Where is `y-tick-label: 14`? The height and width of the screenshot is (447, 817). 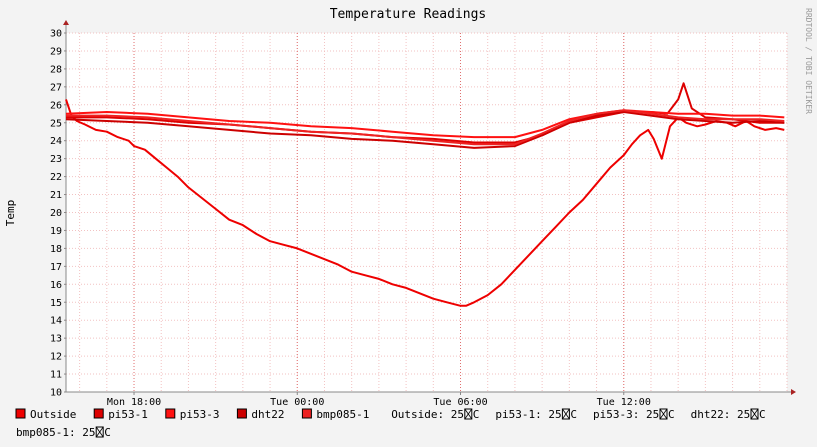
y-tick-label: 14 is located at coordinates (56, 321).